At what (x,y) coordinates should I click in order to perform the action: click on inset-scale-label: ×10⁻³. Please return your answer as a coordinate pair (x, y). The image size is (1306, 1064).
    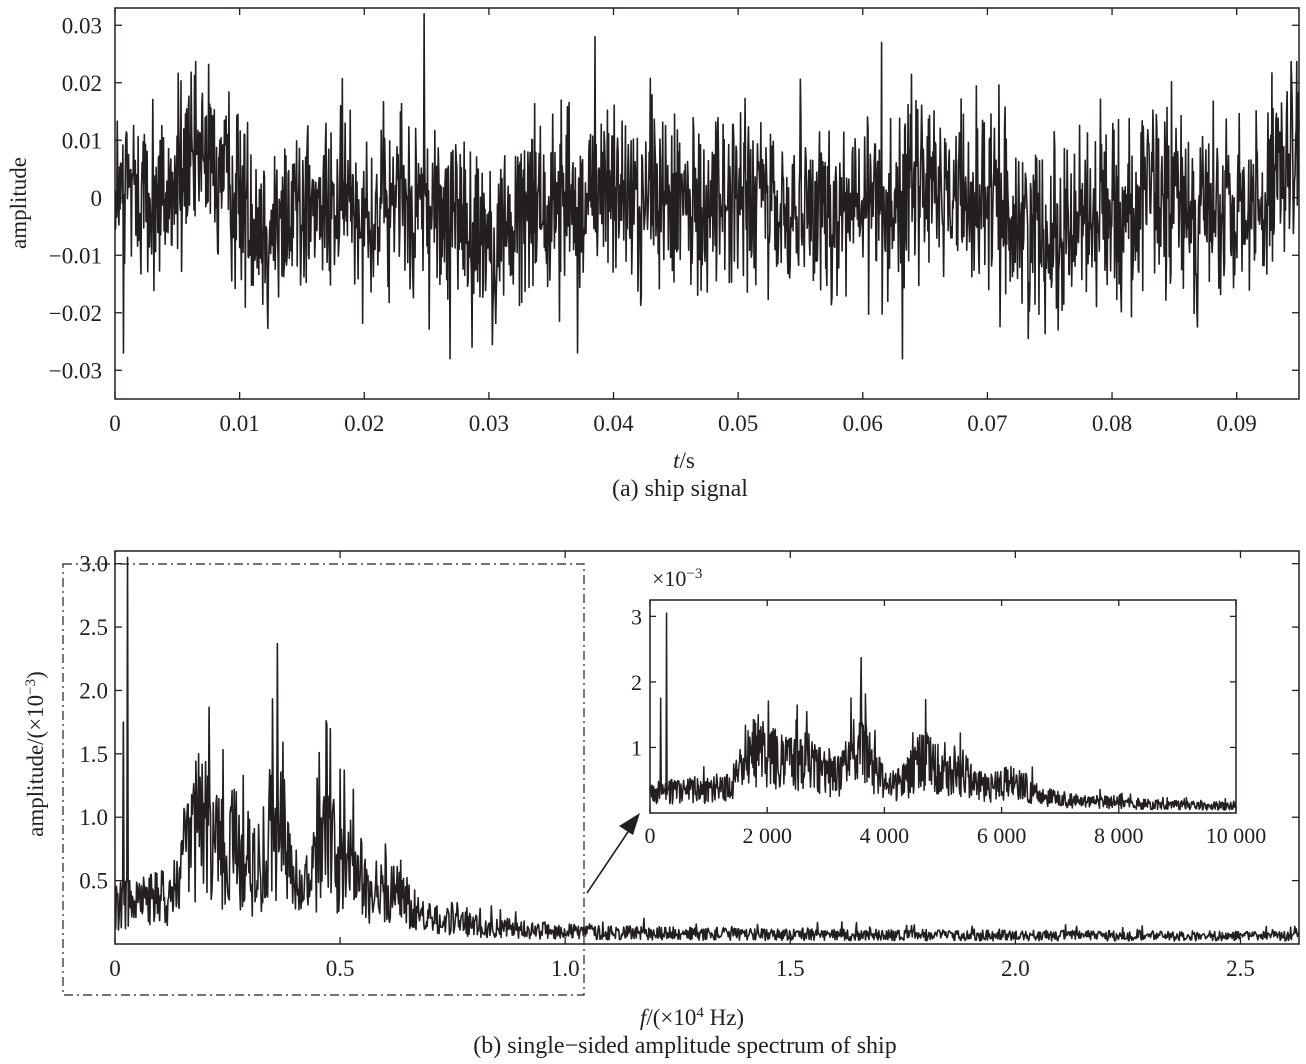
    Looking at the image, I should click on (677, 578).